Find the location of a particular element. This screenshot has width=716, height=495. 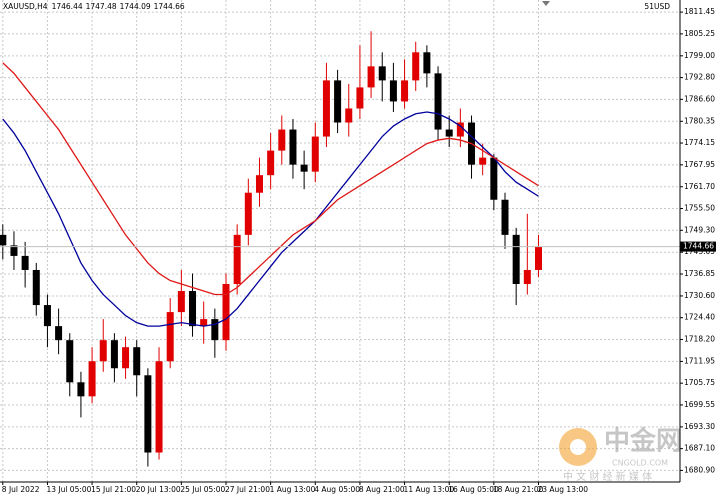

y-tick-label: 1774.15 is located at coordinates (699, 142).